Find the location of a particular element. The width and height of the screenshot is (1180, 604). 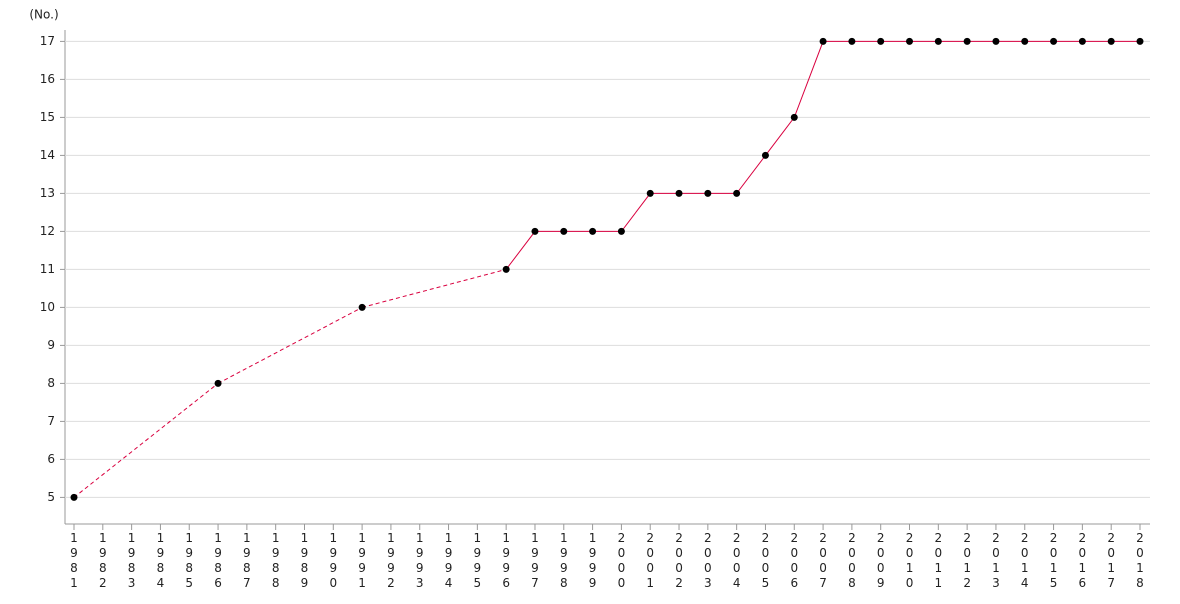

y-tick-label: 12 is located at coordinates (47, 231).